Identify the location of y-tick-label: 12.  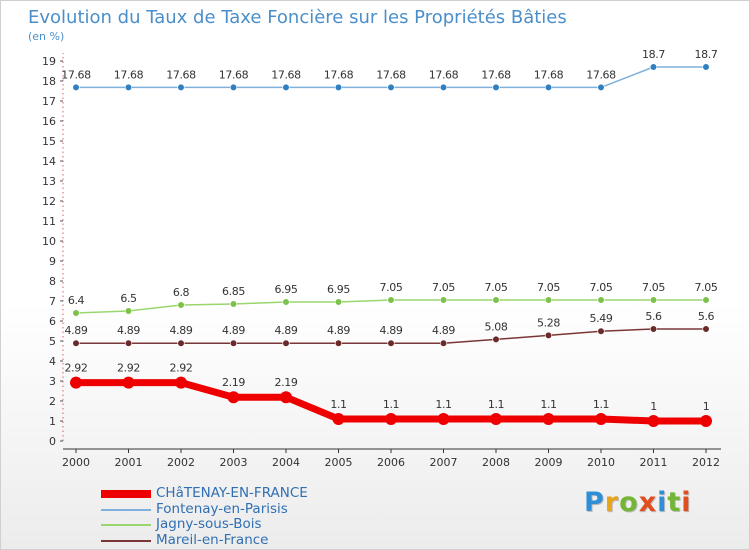
(49, 201).